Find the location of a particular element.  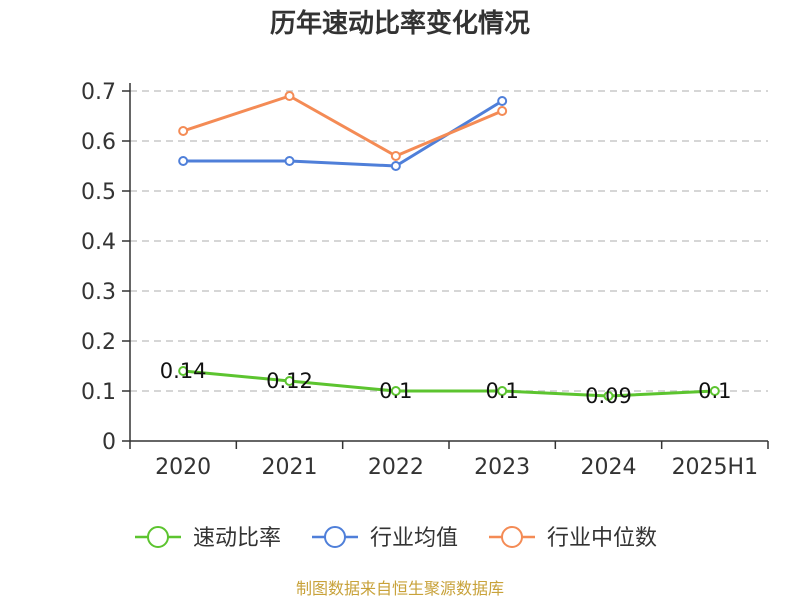

y-tick-label: 0.4 is located at coordinates (98, 242).